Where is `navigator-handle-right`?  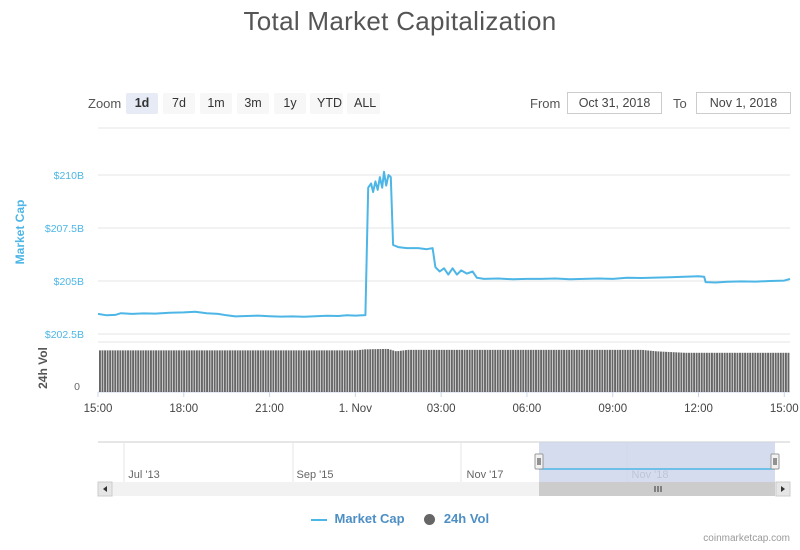 navigator-handle-right is located at coordinates (775, 461).